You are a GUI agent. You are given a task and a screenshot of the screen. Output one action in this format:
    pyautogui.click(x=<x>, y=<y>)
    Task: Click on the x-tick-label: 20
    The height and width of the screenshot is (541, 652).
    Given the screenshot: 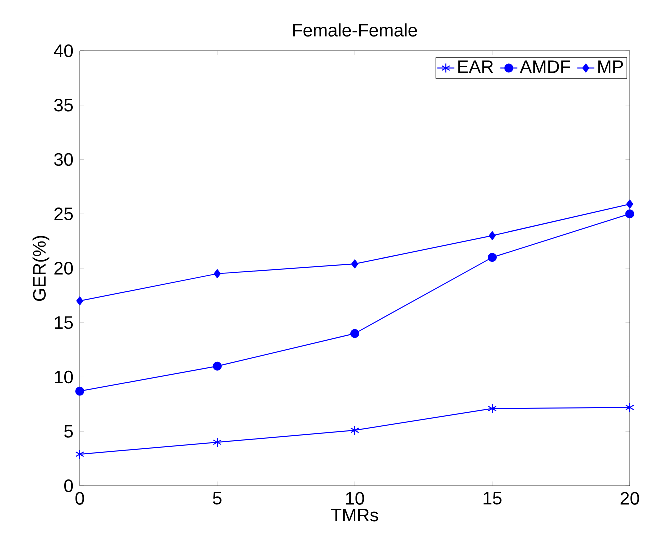 What is the action you would take?
    pyautogui.click(x=630, y=498)
    